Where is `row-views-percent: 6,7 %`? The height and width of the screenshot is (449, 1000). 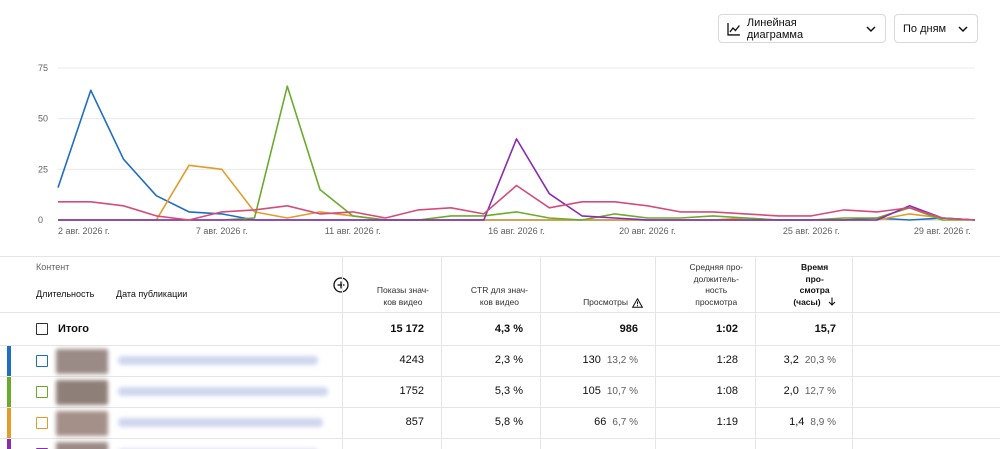 row-views-percent: 6,7 % is located at coordinates (625, 422).